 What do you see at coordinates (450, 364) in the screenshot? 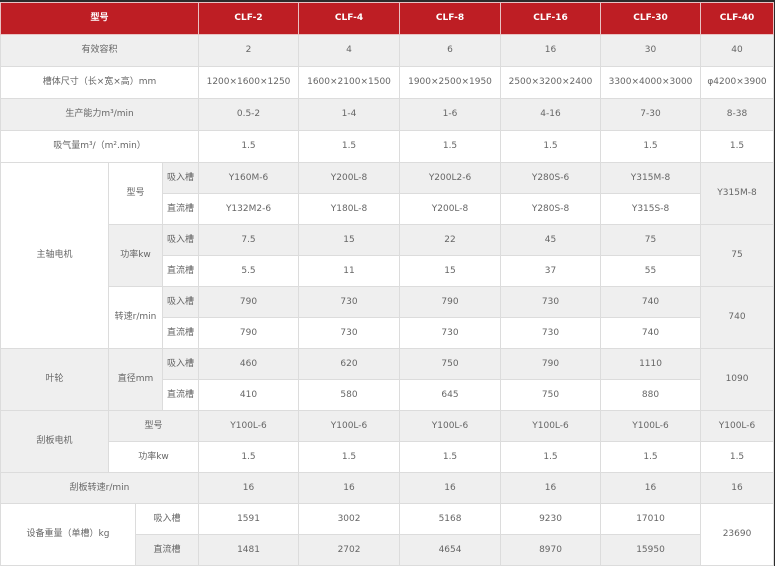
I see `suction-value: 750` at bounding box center [450, 364].